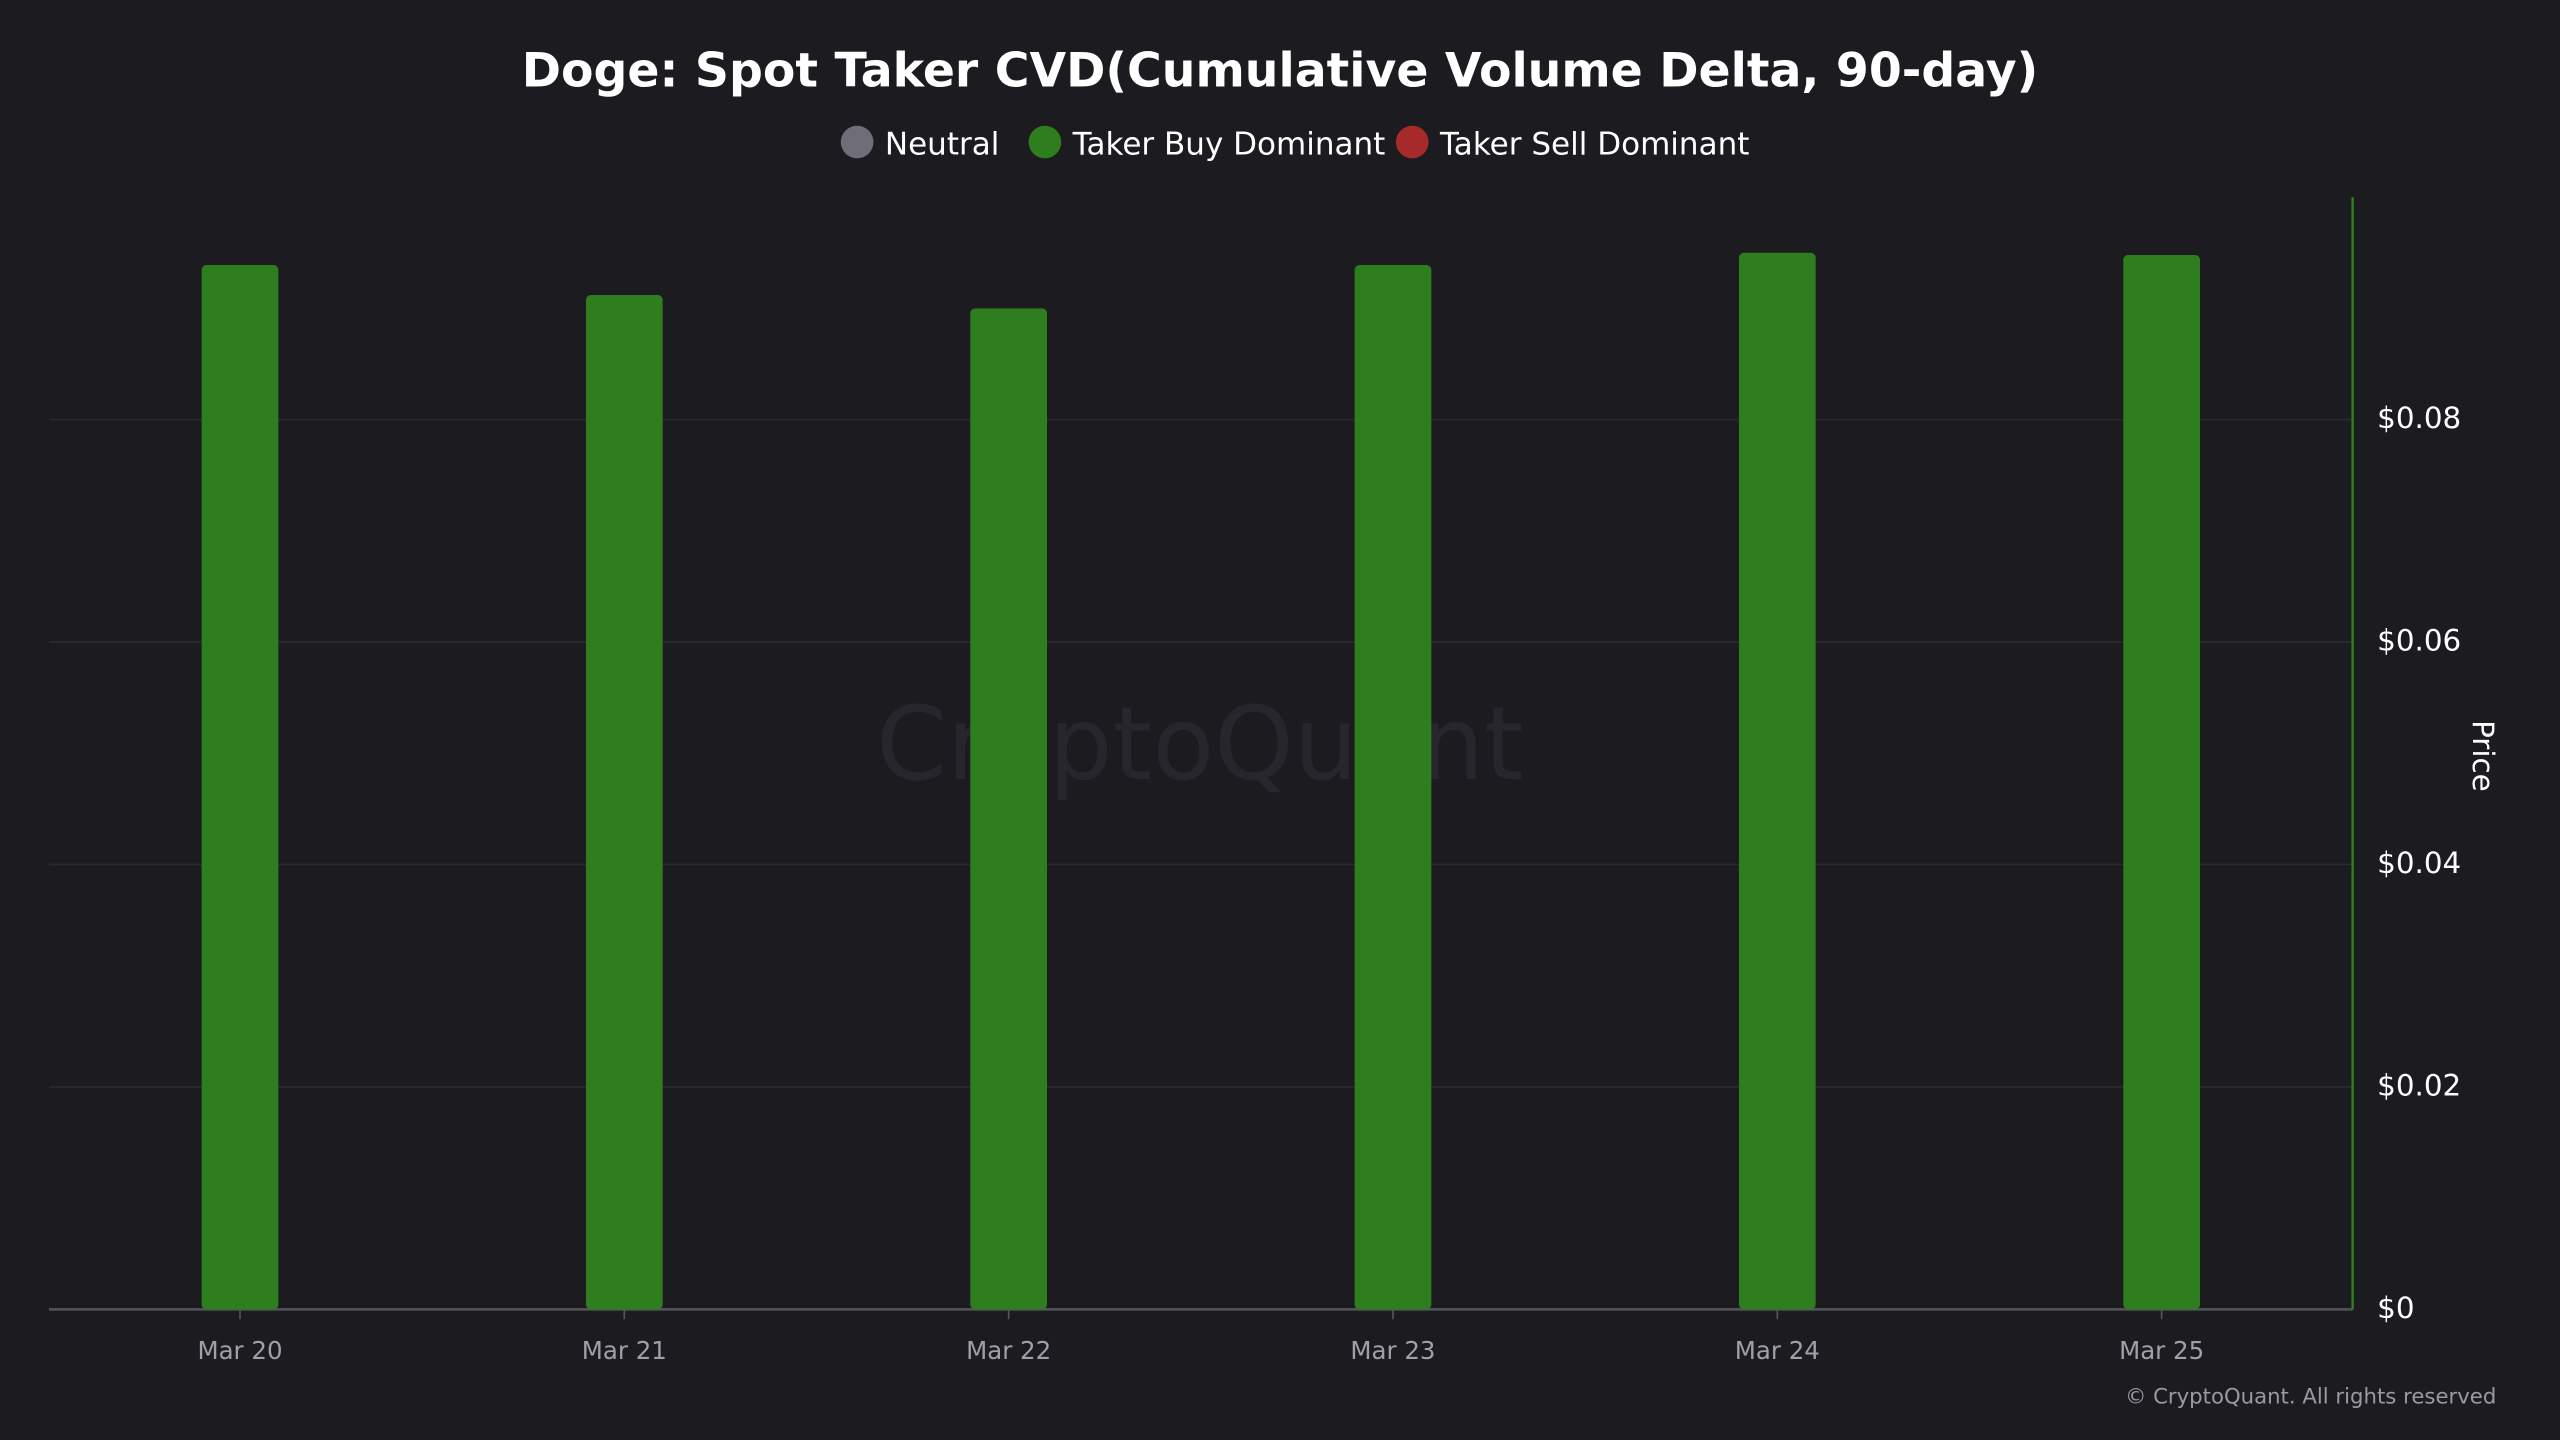 The height and width of the screenshot is (1440, 2560). Describe the element at coordinates (2419, 863) in the screenshot. I see `y-tick-label: $0.04` at that location.